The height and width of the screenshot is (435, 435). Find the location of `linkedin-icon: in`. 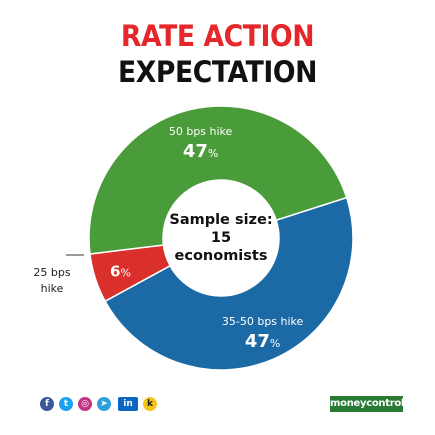

linkedin-icon: in is located at coordinates (128, 404).